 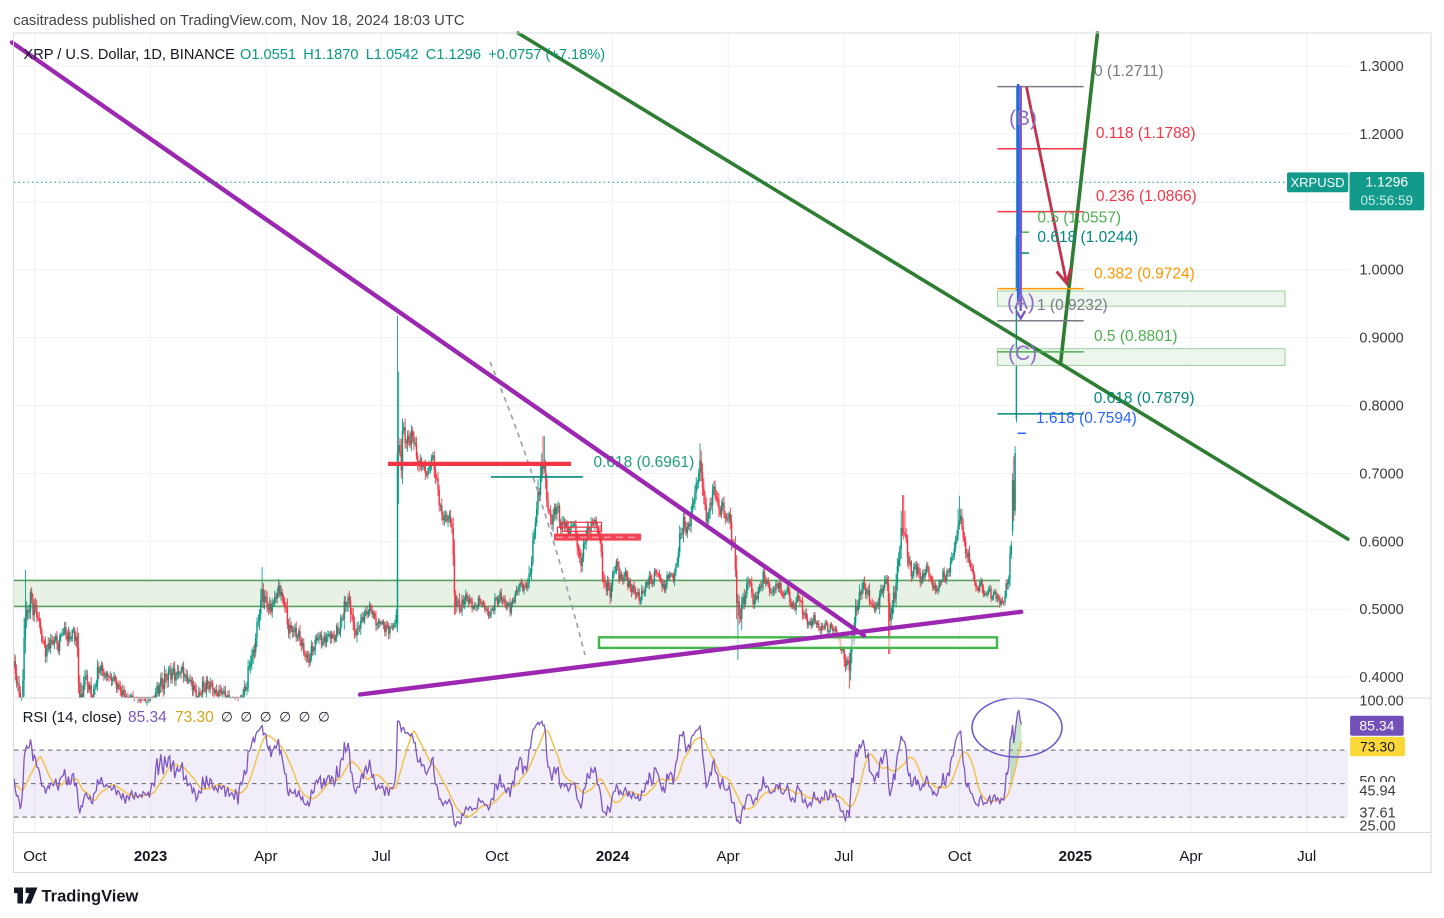 What do you see at coordinates (1381, 271) in the screenshot?
I see `svg-text: 1.0000` at bounding box center [1381, 271].